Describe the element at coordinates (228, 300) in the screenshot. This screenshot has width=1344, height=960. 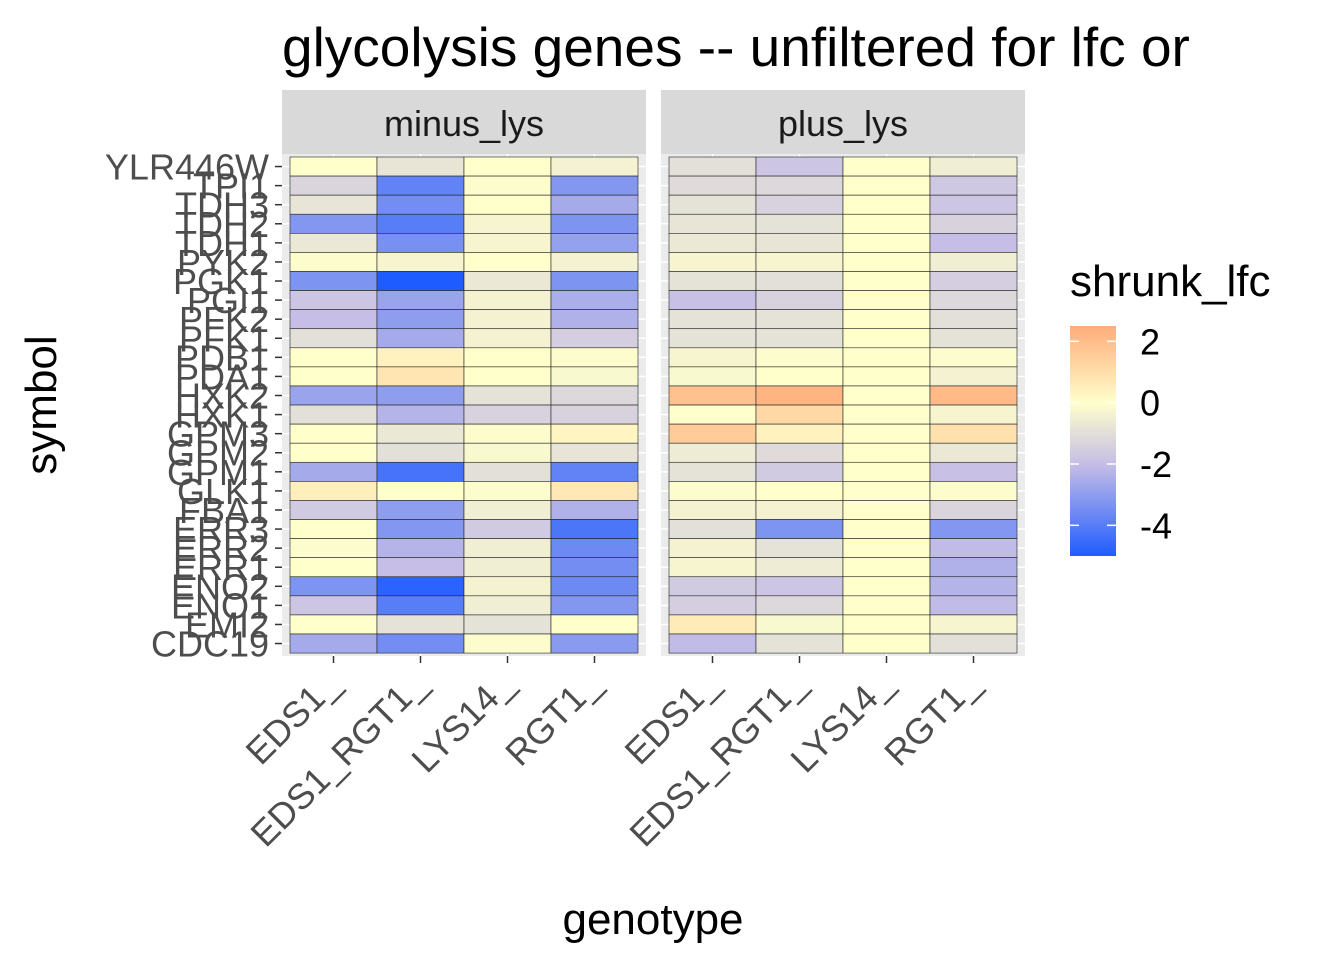
I see `y-tick-label: PGI1` at that location.